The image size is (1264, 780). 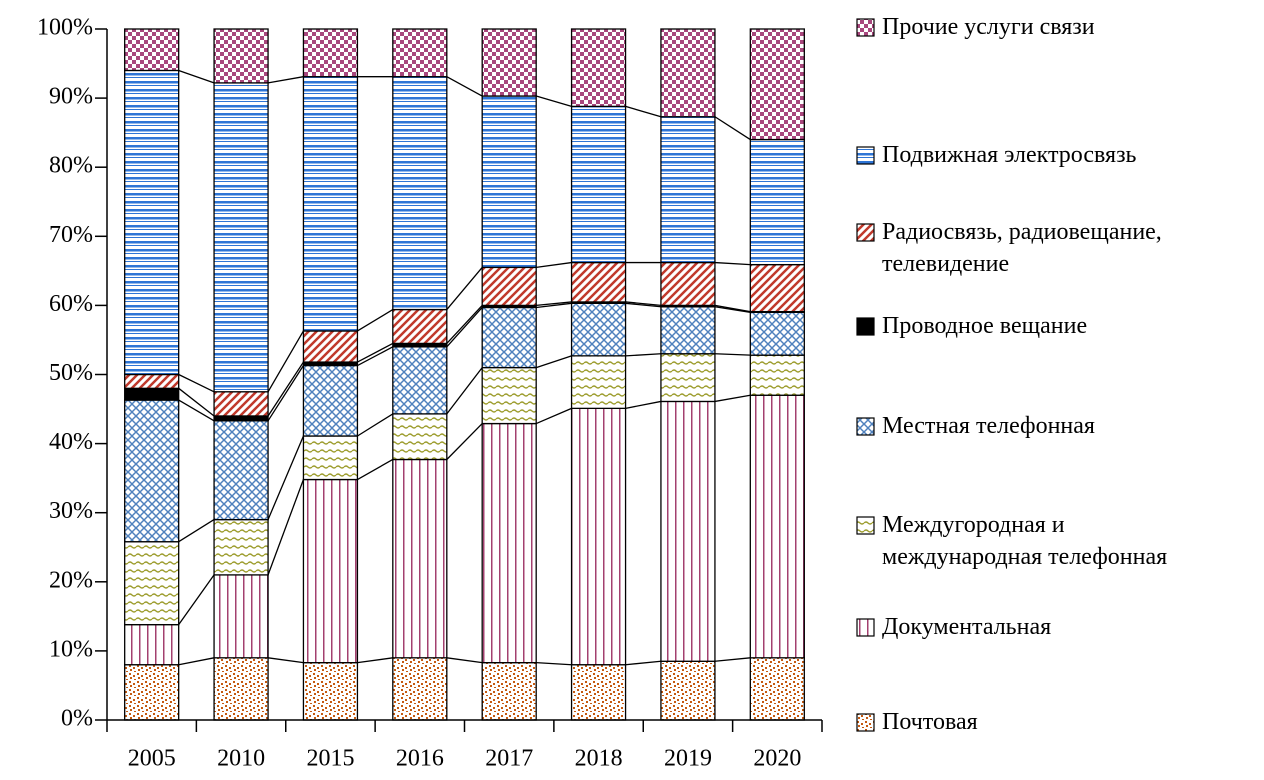 What do you see at coordinates (509, 759) in the screenshot?
I see `x-tick-label: 2017` at bounding box center [509, 759].